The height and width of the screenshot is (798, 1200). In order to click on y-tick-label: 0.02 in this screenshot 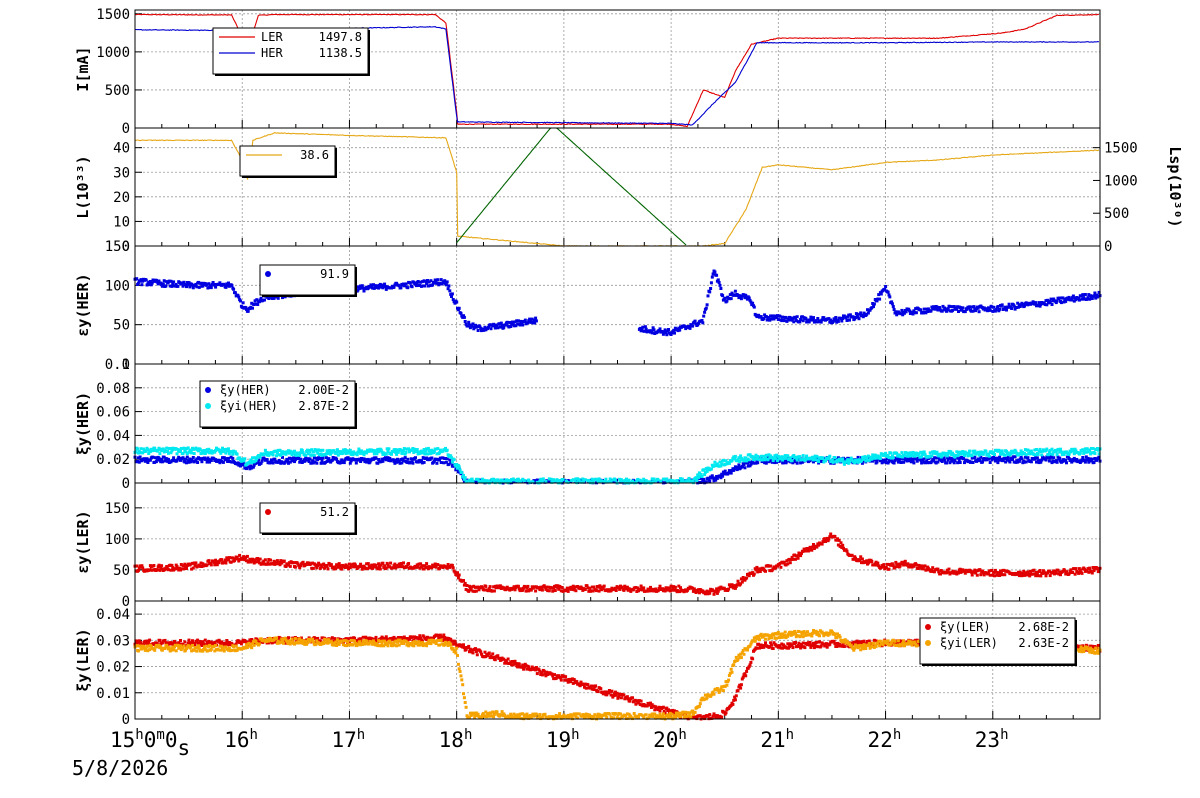, I will do `click(113, 668)`.